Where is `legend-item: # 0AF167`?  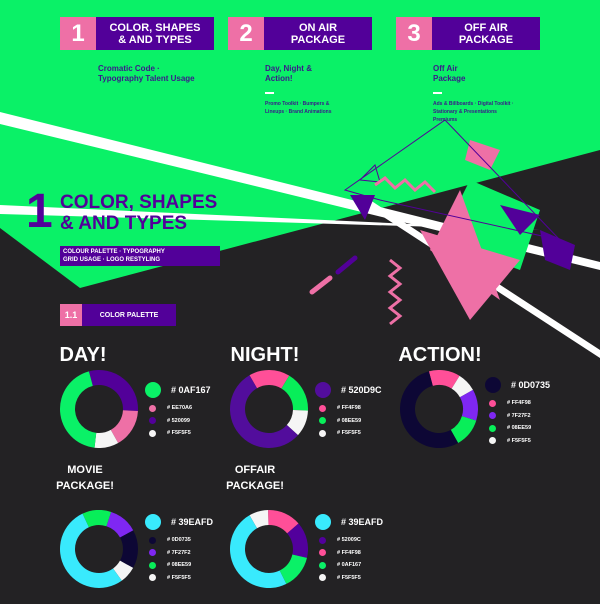 legend-item: # 0AF167 is located at coordinates (349, 565).